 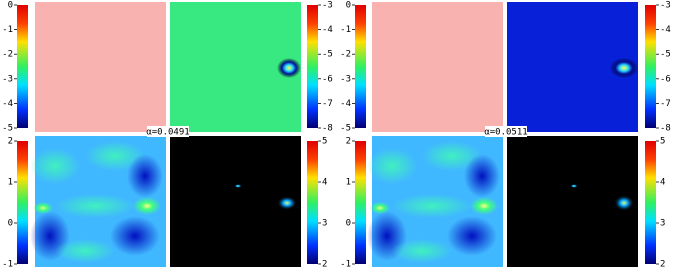 I want to click on alpha-label: α=0.0491, so click(x=167, y=133).